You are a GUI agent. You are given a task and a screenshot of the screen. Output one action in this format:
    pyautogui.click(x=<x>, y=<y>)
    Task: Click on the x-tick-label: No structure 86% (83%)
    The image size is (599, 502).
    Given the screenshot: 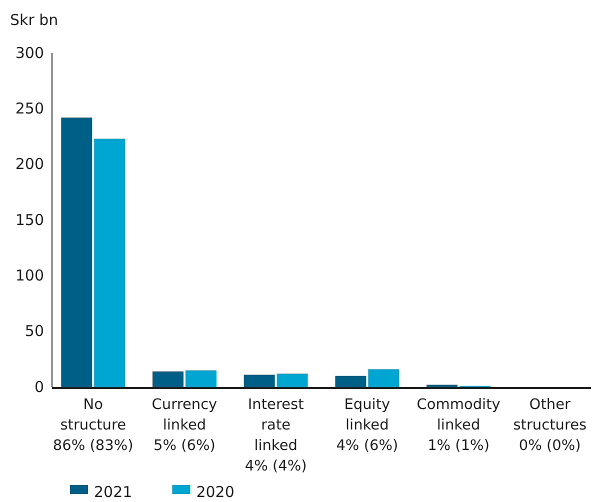 What is the action you would take?
    pyautogui.click(x=93, y=425)
    